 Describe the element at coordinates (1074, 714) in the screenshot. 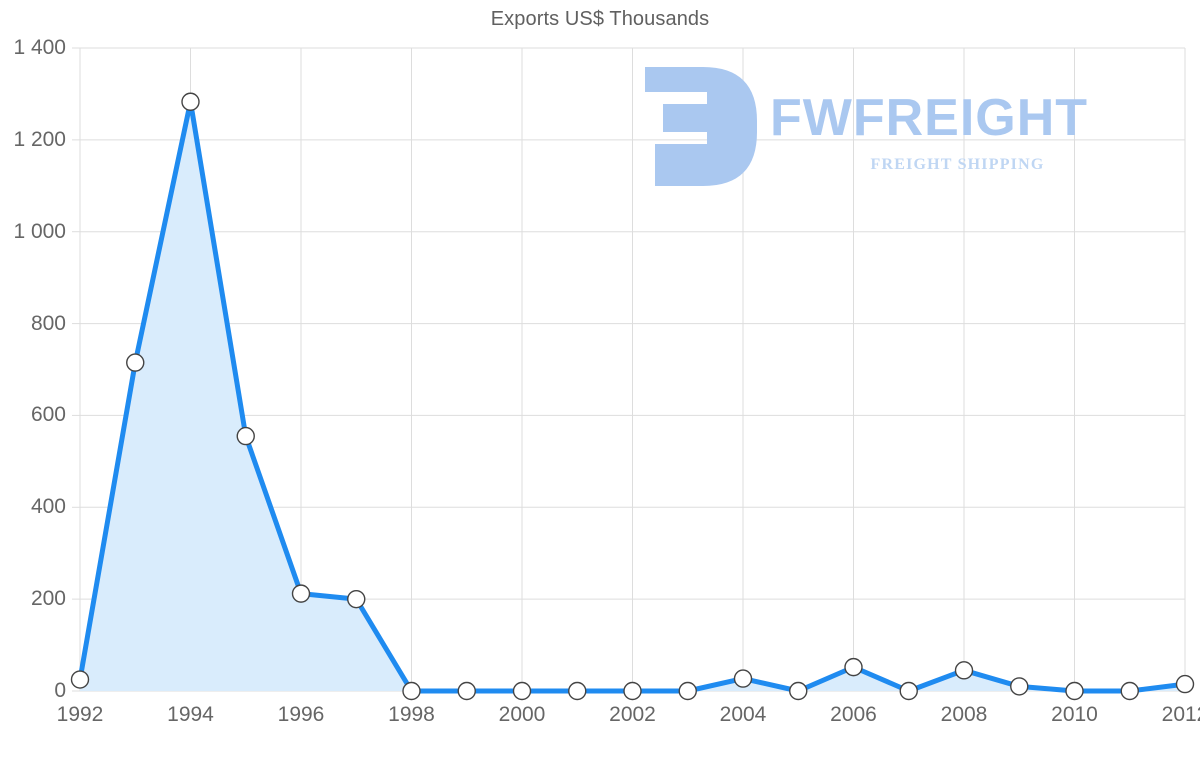

I see `x-axis-tick-label: 2010` at that location.